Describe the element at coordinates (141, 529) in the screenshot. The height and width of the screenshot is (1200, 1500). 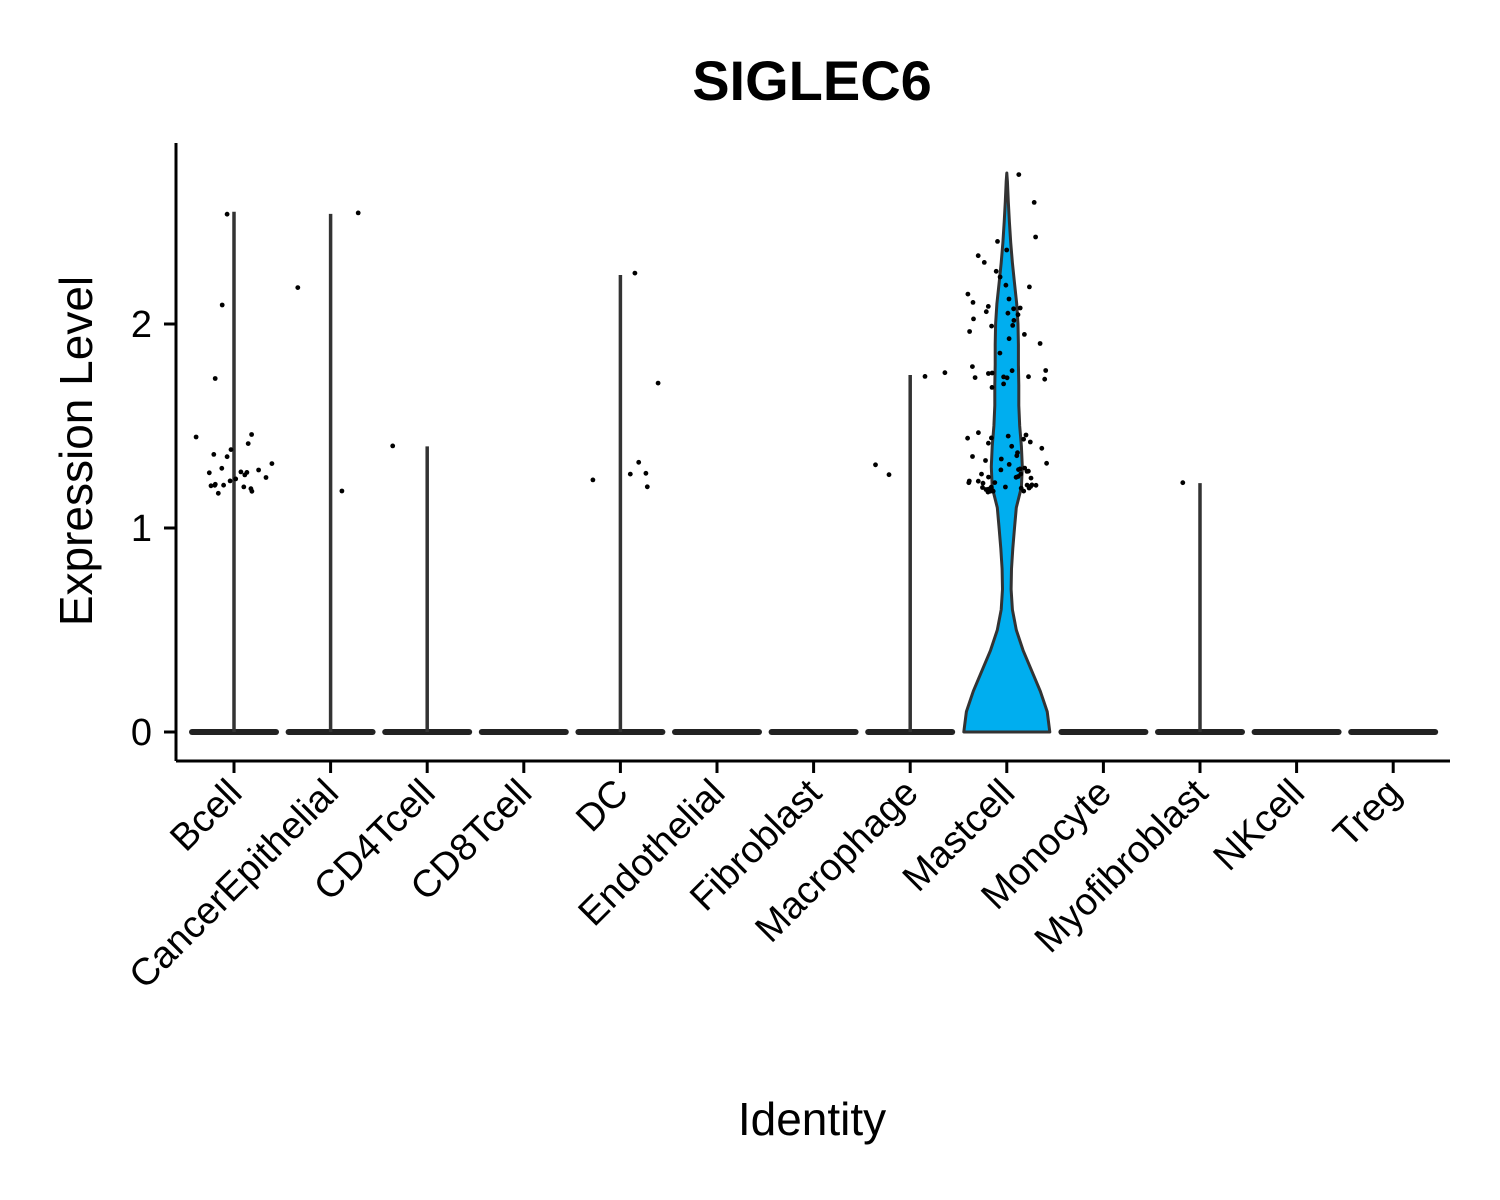
I see `y-tick-label: 1` at that location.